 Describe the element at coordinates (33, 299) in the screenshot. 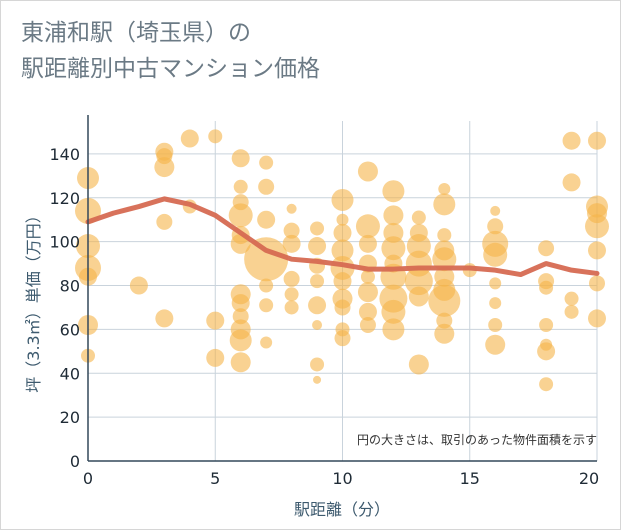

I see `y-axis-label: 坪（3.3㎡）単価（万円）` at that location.